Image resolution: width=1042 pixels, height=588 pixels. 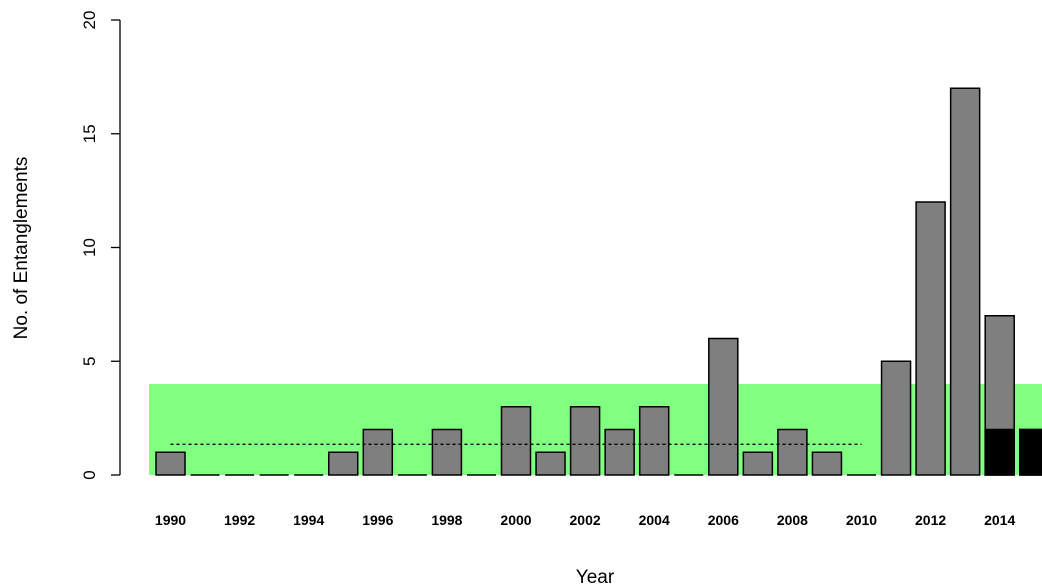 I want to click on x-axis-title: Year, so click(x=595, y=577).